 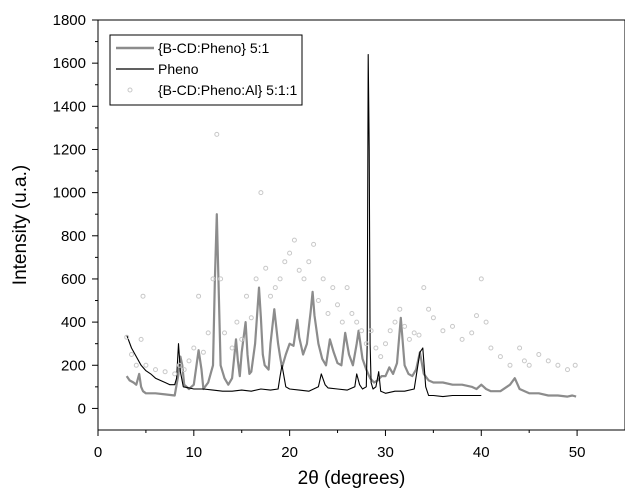 I want to click on y-axis-ticks: 0 200 400 600 800 1000 1200 1400 1600 1800, so click(x=75, y=214).